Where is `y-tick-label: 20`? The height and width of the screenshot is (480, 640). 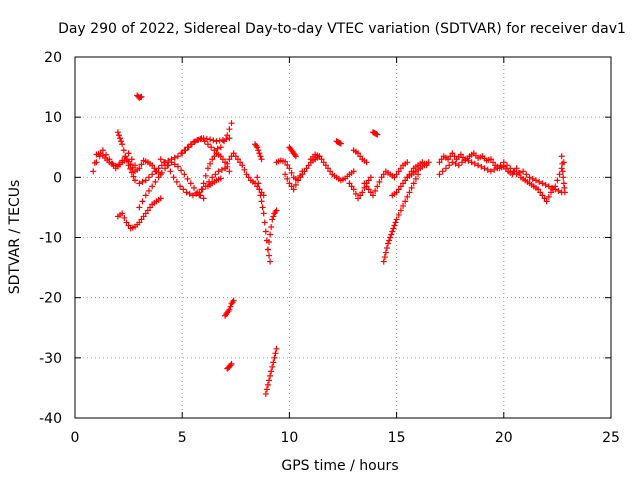
y-tick-label: 20 is located at coordinates (53, 58).